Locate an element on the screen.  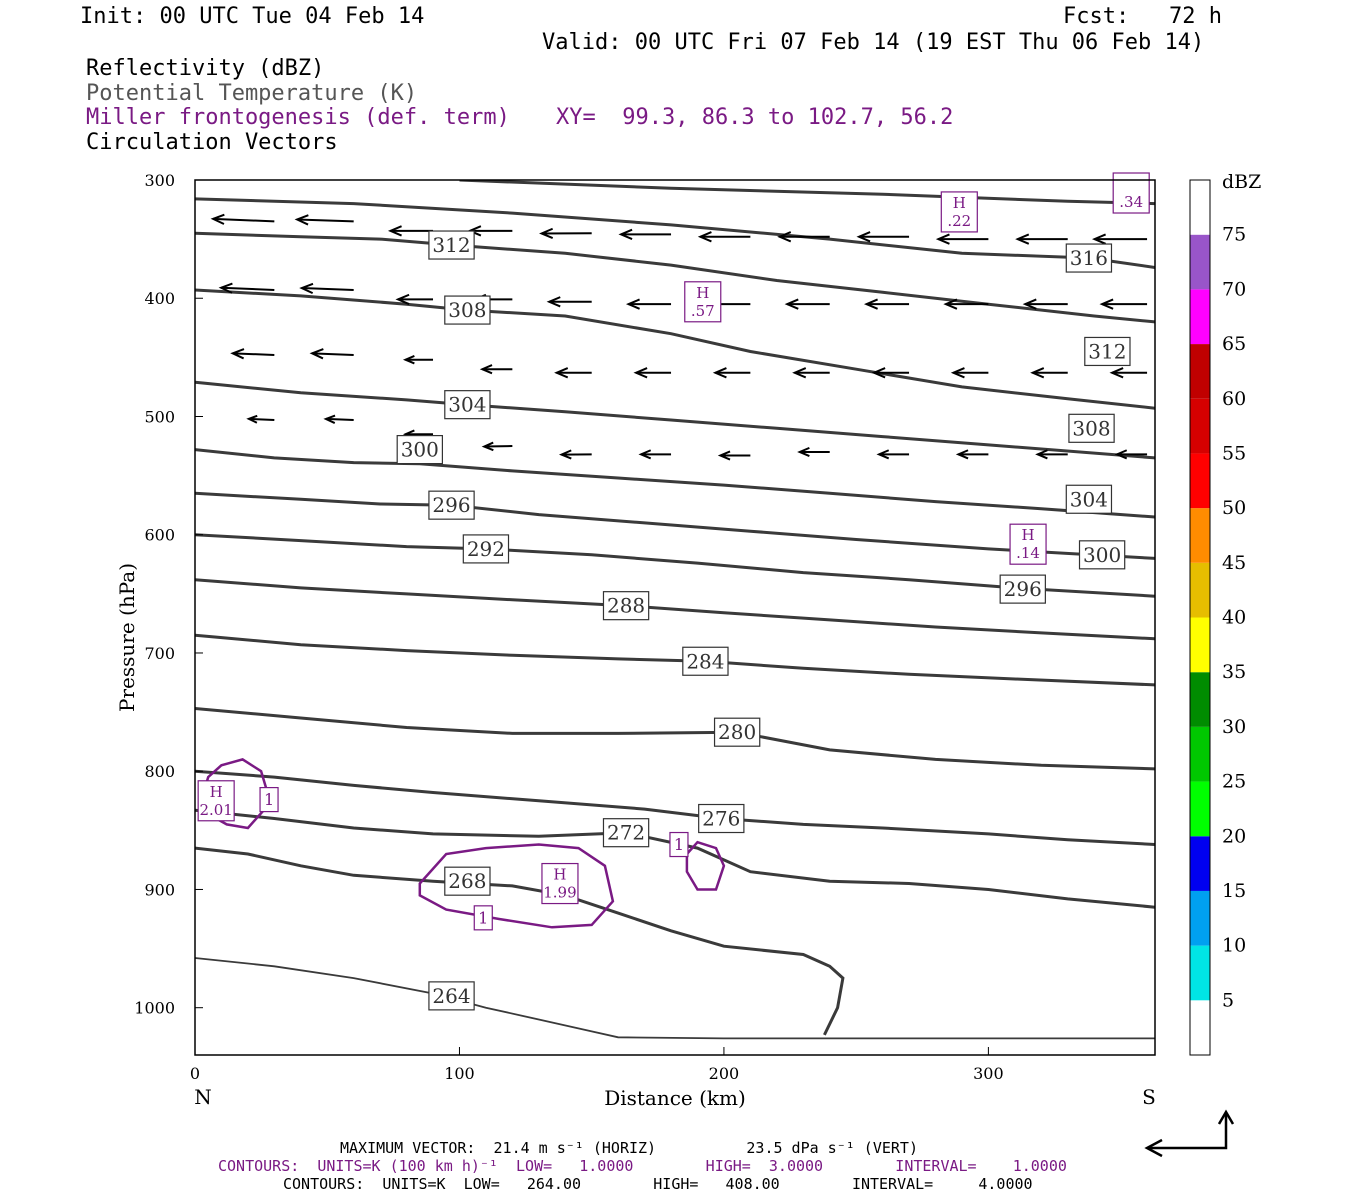
y-tick-label: 400 is located at coordinates (159, 298).